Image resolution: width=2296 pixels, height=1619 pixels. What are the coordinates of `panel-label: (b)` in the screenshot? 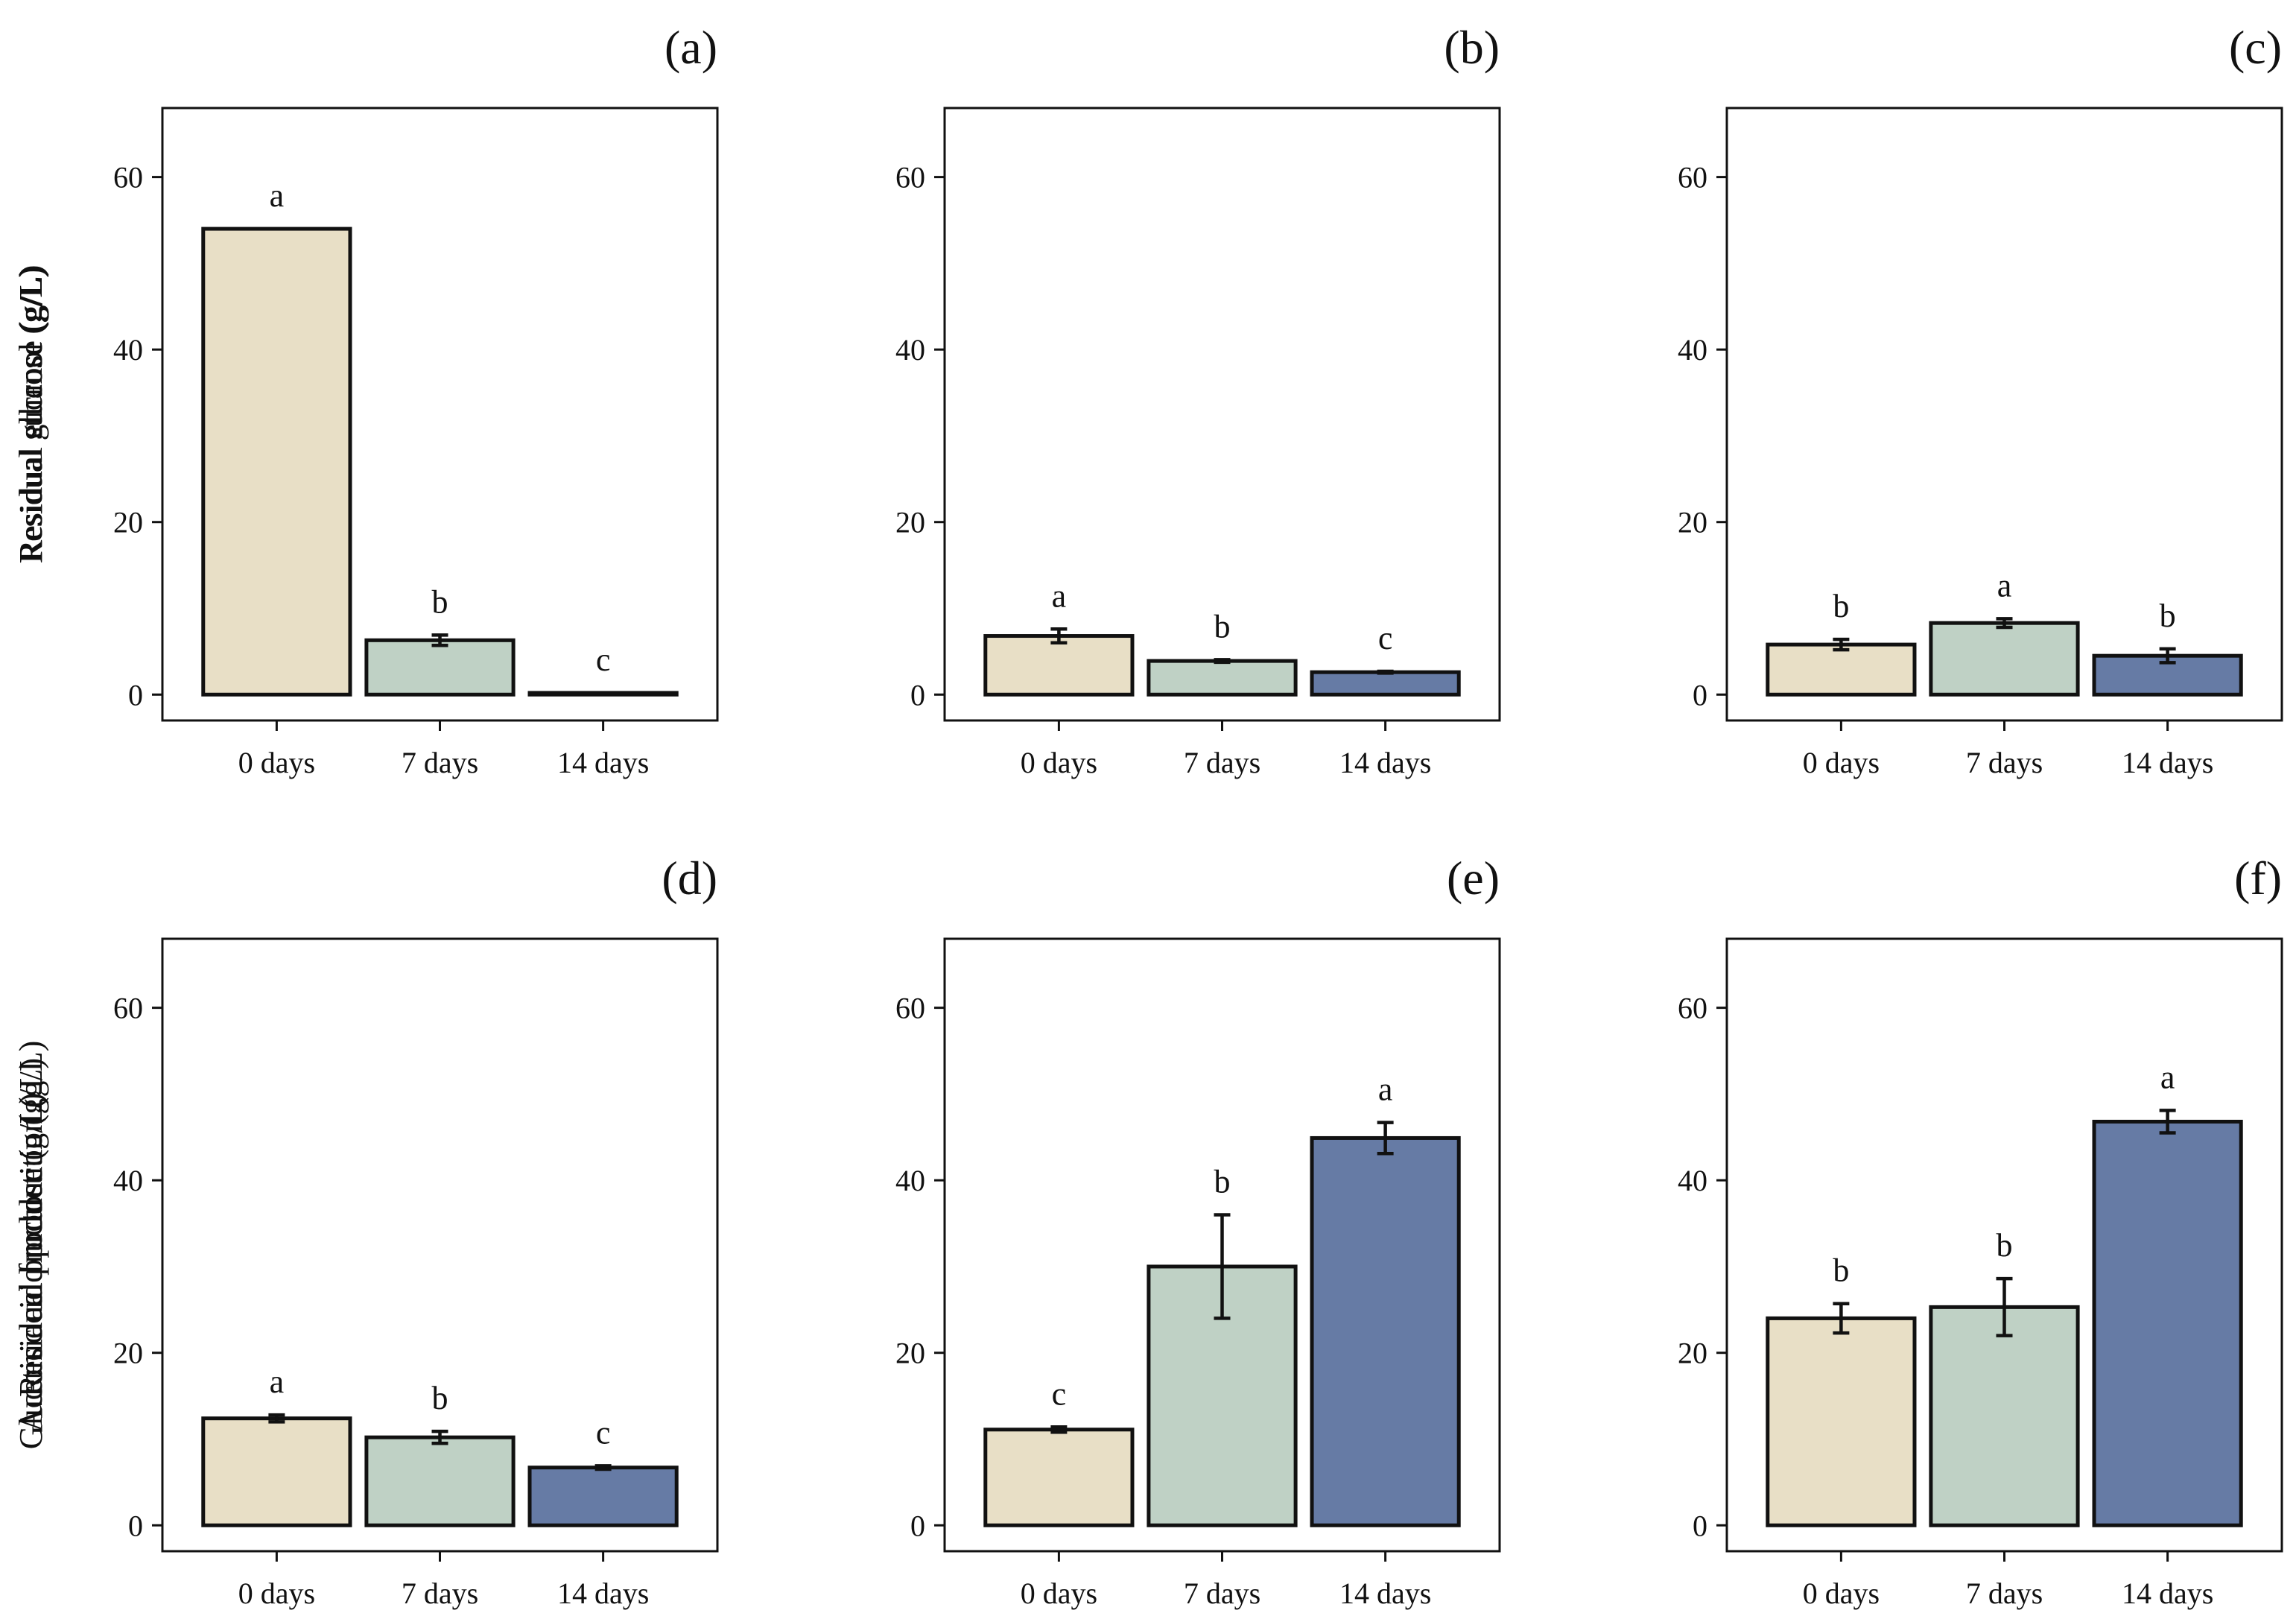 It's located at (1472, 47).